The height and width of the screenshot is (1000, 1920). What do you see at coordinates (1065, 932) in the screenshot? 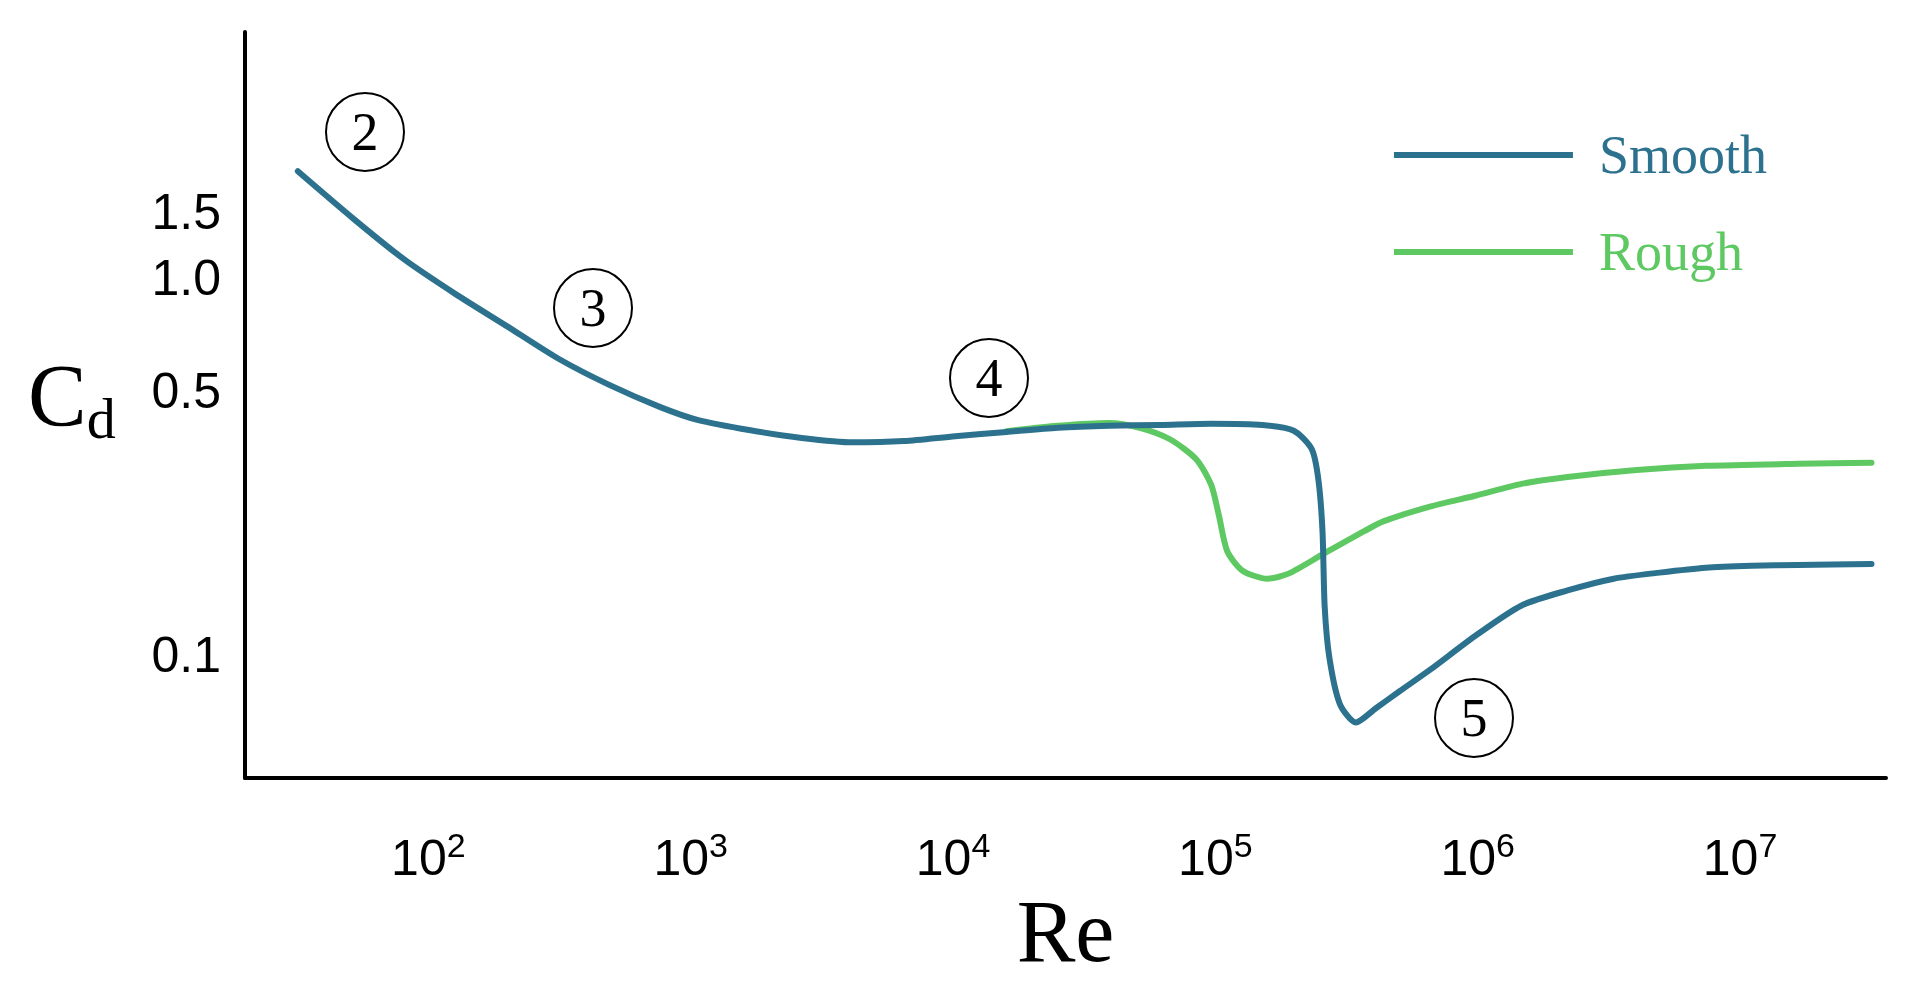
I see `x-axis-title: Re` at bounding box center [1065, 932].